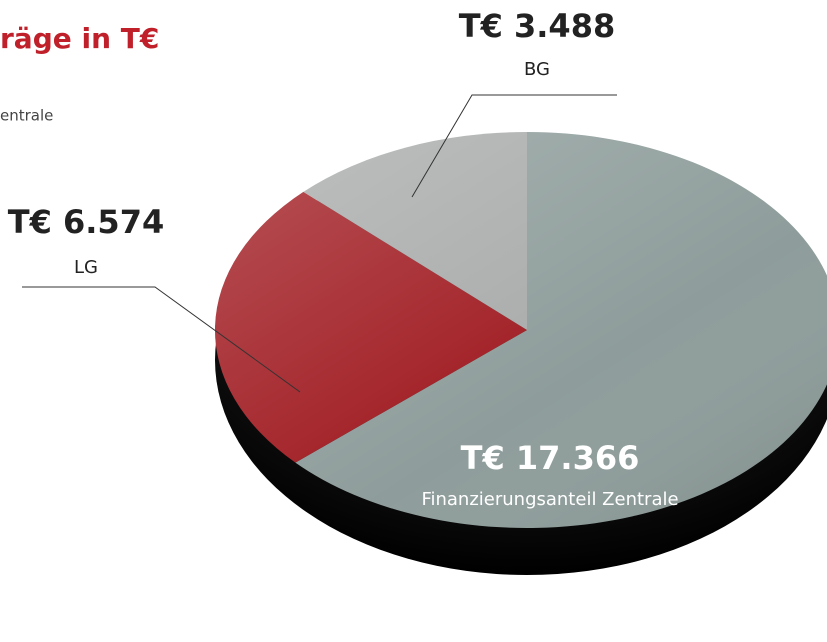  I want to click on slice-label: BG, so click(537, 69).